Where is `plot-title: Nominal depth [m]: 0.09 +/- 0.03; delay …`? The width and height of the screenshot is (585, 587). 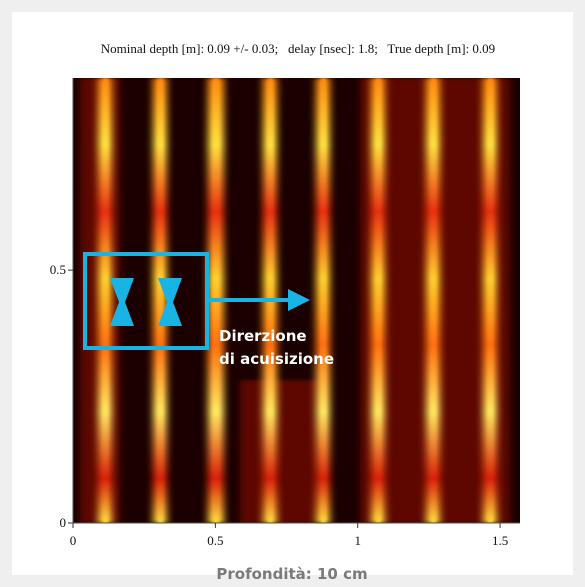
plot-title: Nominal depth [m]: 0.09 +/- 0.03; delay … is located at coordinates (298, 48).